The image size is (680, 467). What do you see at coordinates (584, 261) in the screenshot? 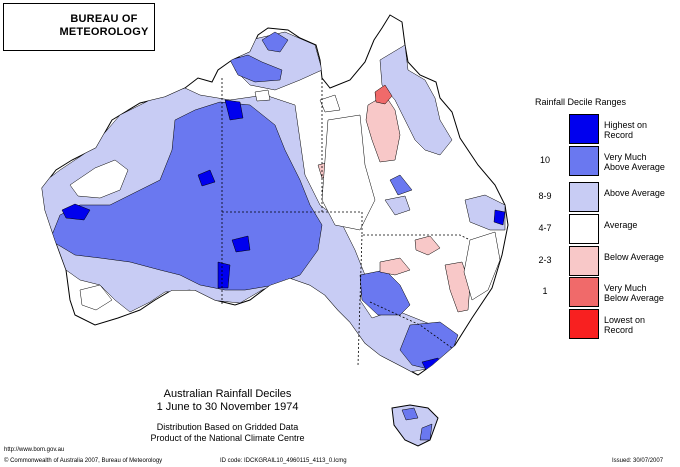
I see `legend-swatch-below` at bounding box center [584, 261].